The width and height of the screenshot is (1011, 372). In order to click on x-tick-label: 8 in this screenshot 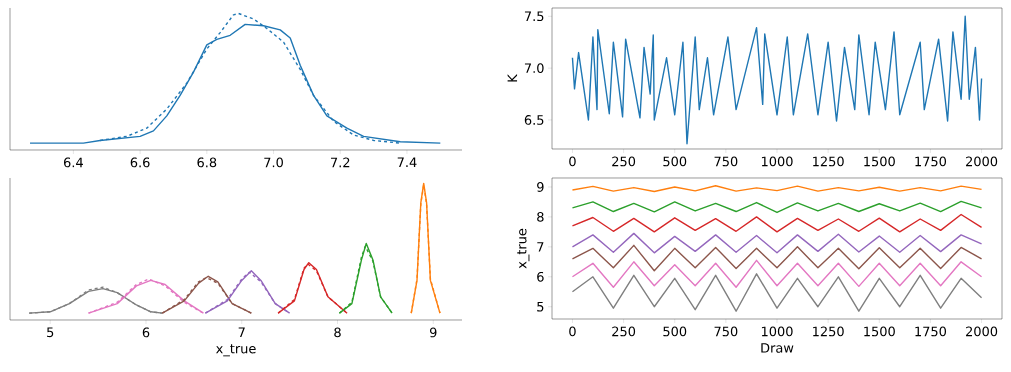, I will do `click(337, 332)`.